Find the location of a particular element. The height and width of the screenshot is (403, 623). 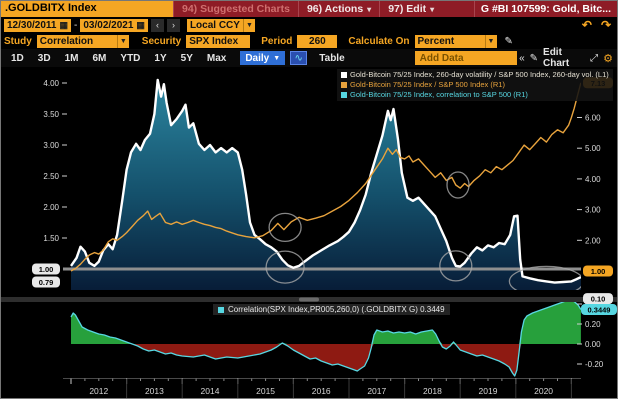

x-tick-label: 2018 is located at coordinates (432, 391).